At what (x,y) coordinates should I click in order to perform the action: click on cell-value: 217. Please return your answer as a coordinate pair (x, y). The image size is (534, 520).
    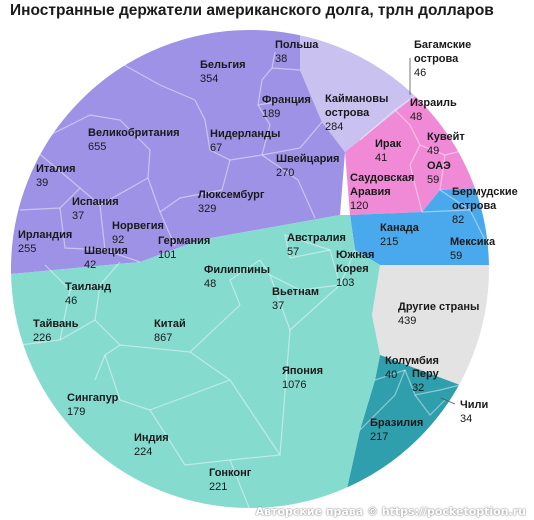
    Looking at the image, I should click on (379, 437).